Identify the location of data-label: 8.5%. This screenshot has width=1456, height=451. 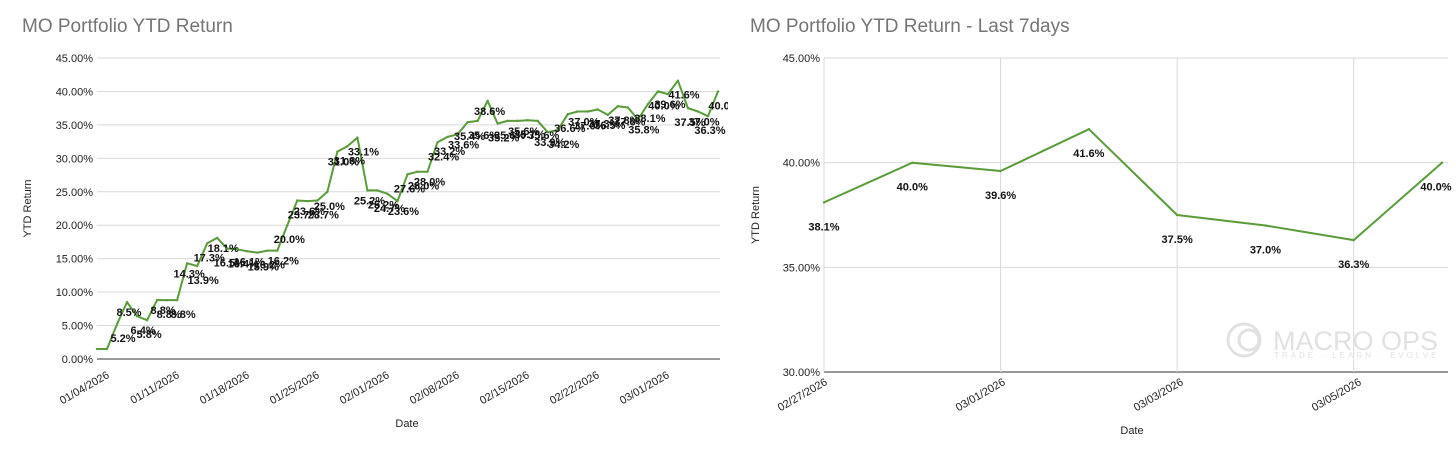
(129, 313).